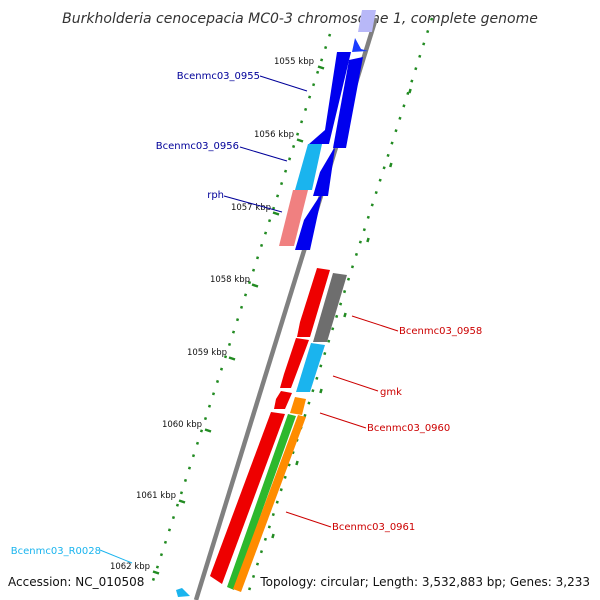  Describe the element at coordinates (274, 135) in the screenshot. I see `tick-label: 1056 kbp` at that location.